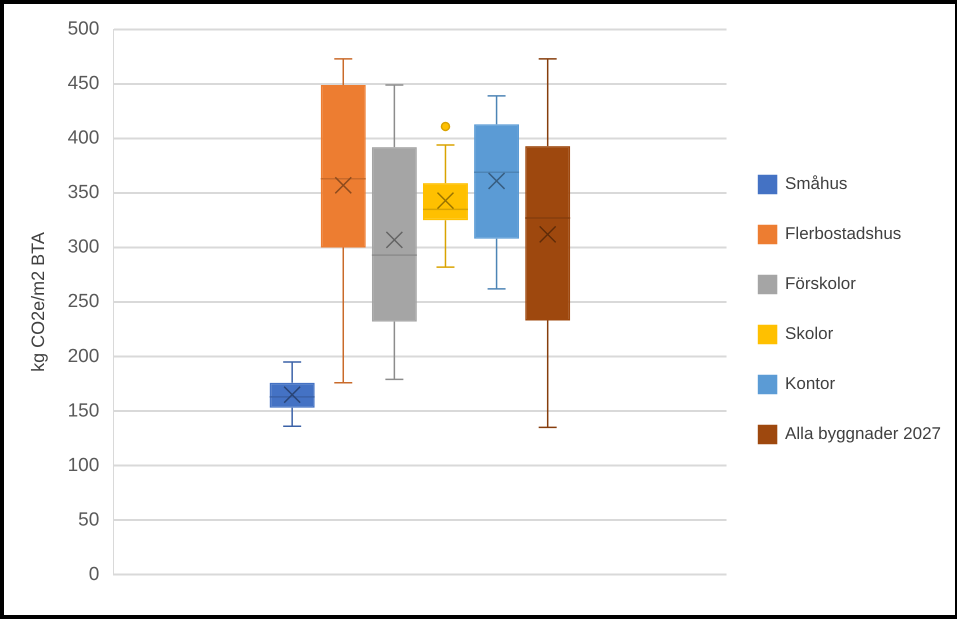 The height and width of the screenshot is (619, 959). Describe the element at coordinates (84, 247) in the screenshot. I see `y-tick-label: 300` at that location.